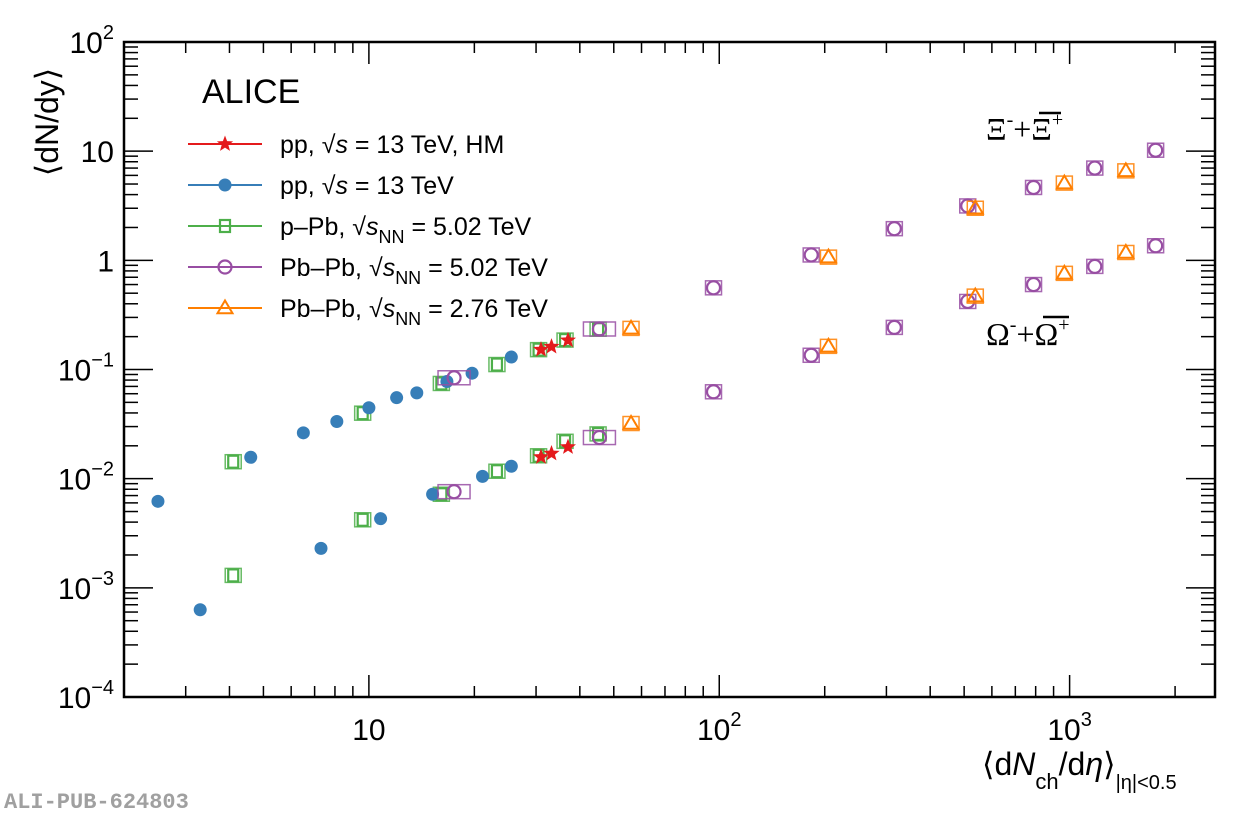  Describe the element at coordinates (86, 478) in the screenshot. I see `y-tick-label: 10⁻²` at that location.